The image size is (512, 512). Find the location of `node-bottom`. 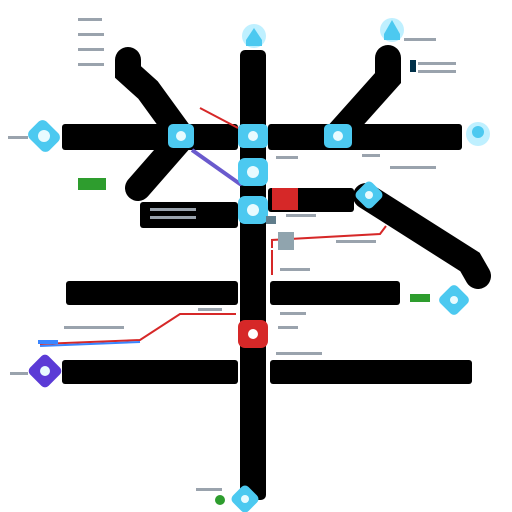

node-bottom is located at coordinates (244, 497).